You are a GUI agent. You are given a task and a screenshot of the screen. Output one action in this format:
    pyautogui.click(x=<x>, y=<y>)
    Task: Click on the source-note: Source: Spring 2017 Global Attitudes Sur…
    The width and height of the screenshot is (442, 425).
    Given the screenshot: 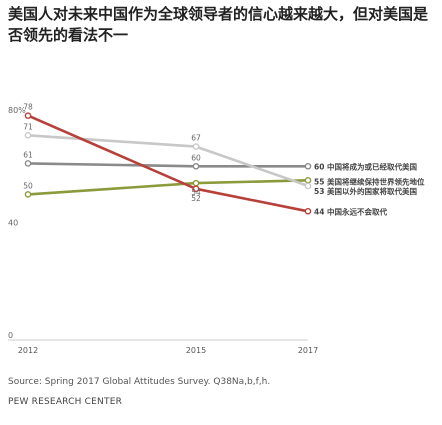 What is the action you would take?
    pyautogui.click(x=139, y=382)
    